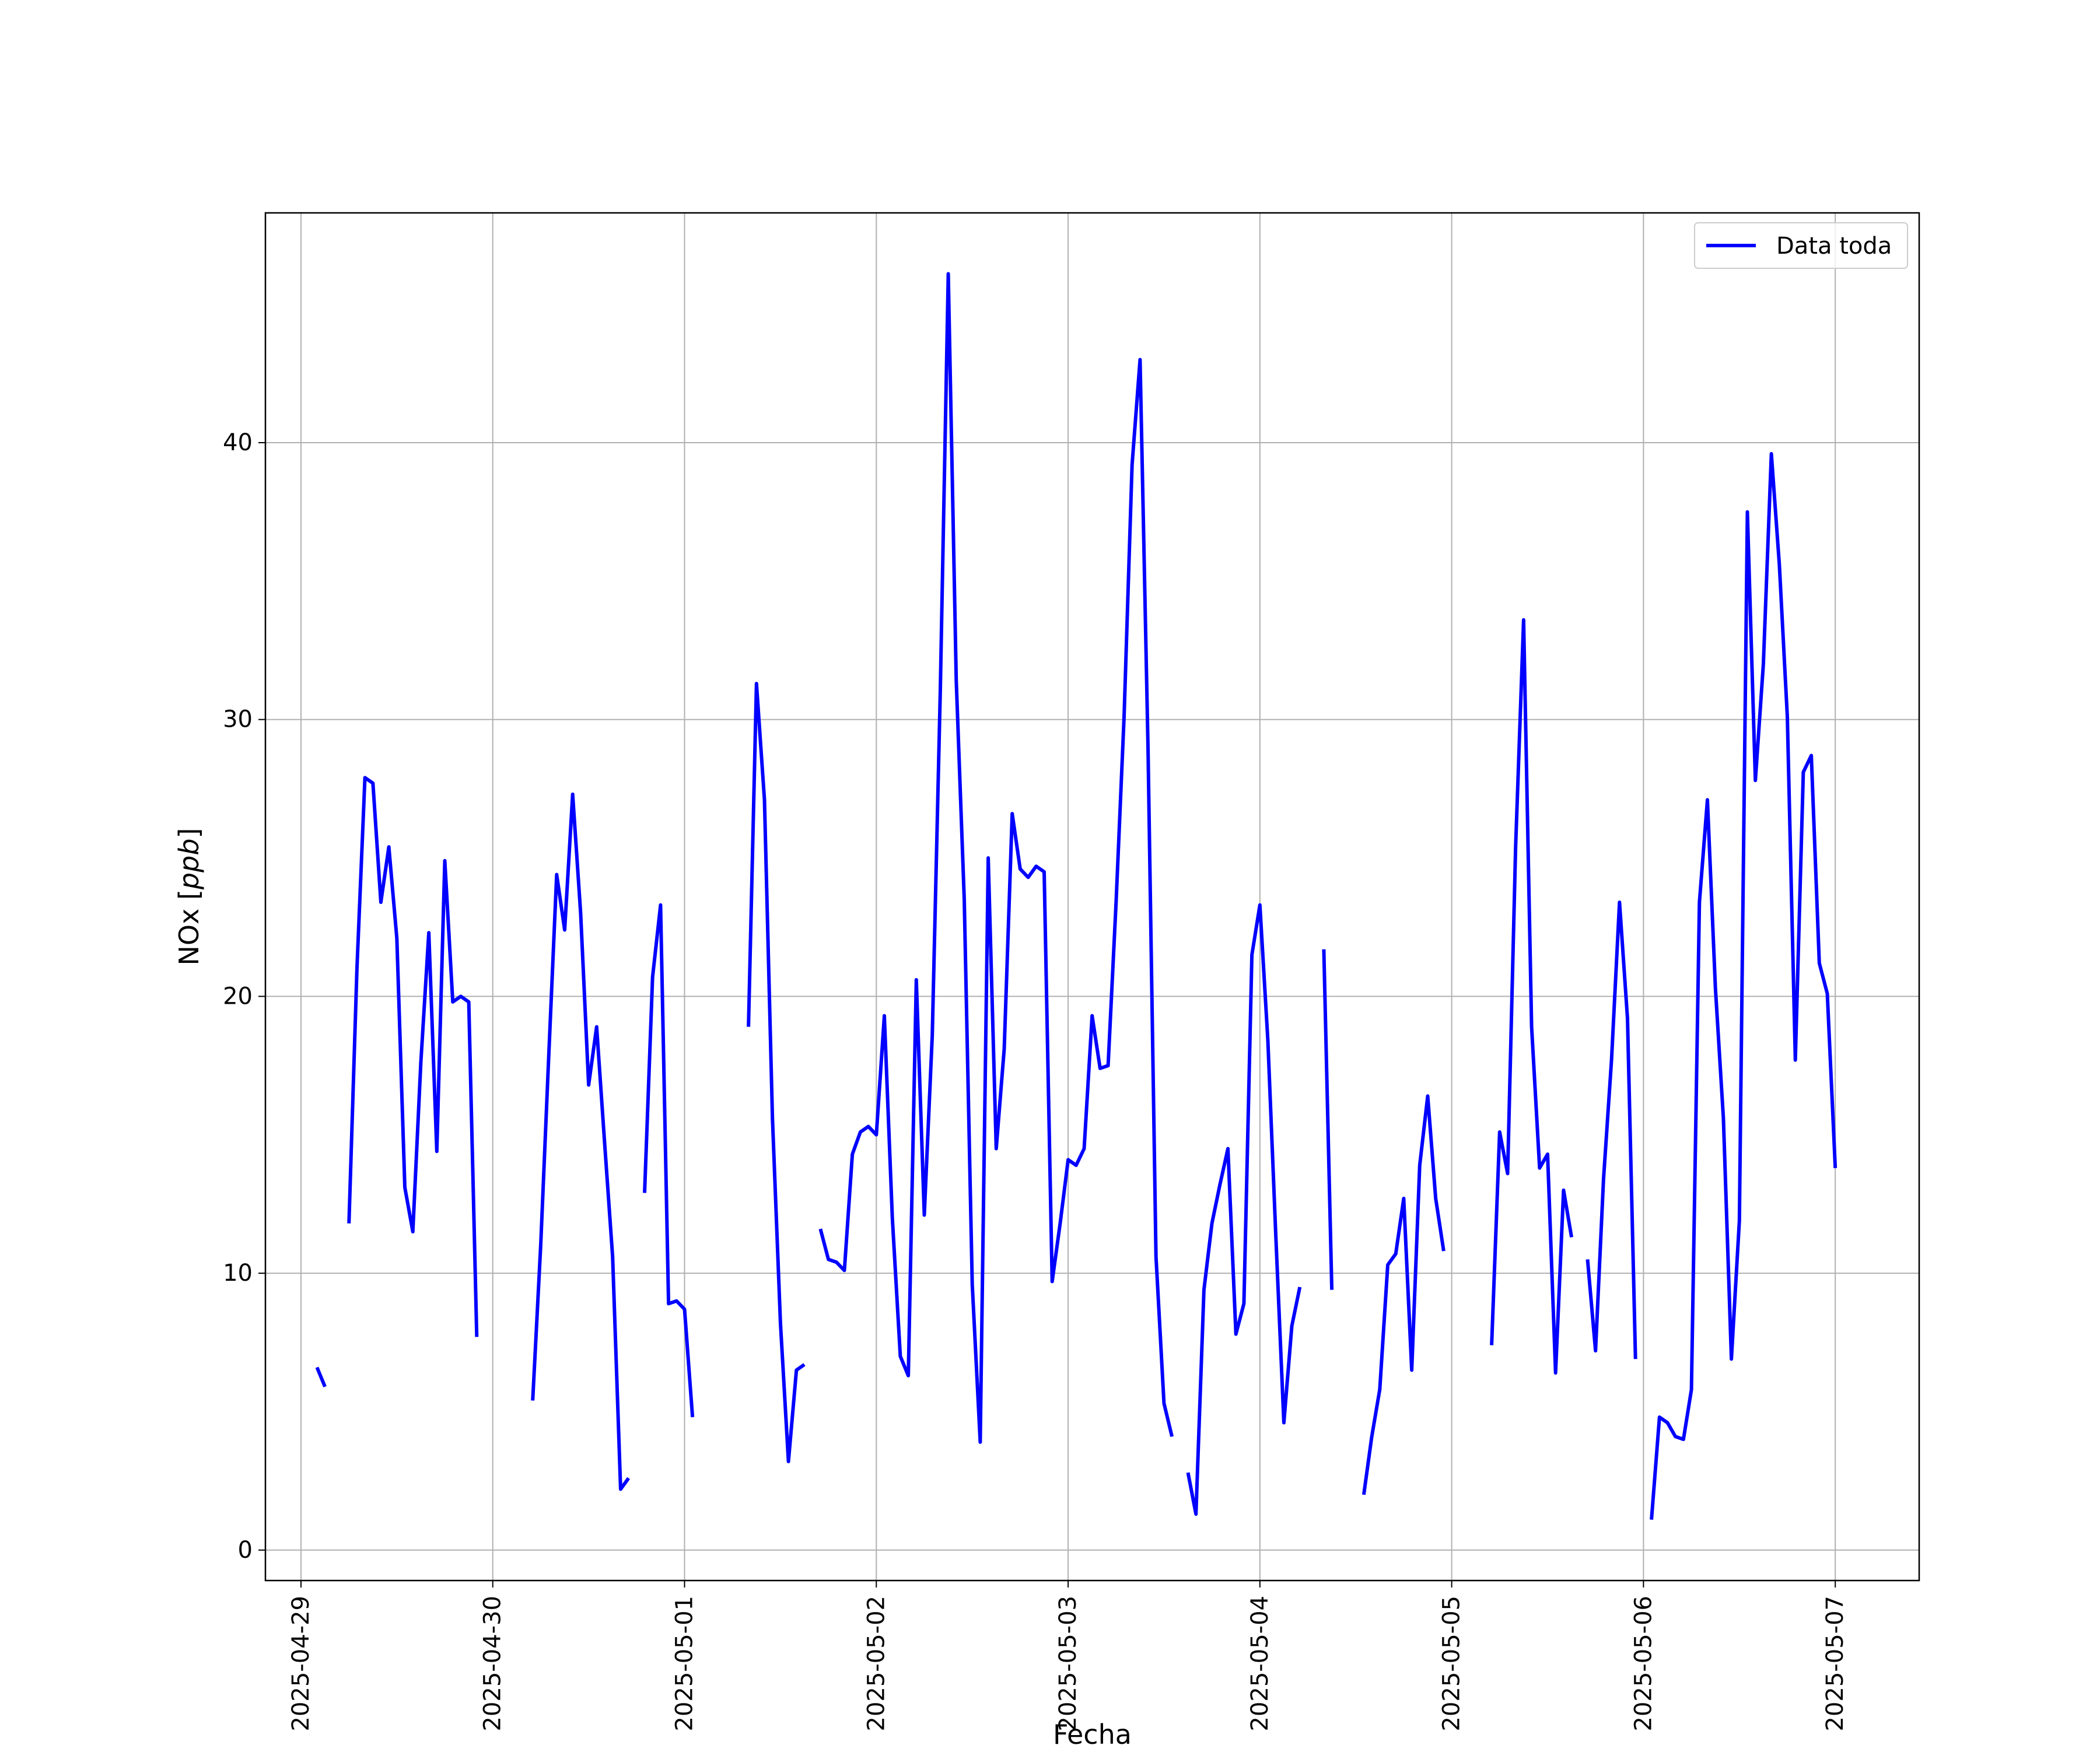  I want to click on legend-box, so click(1801, 245).